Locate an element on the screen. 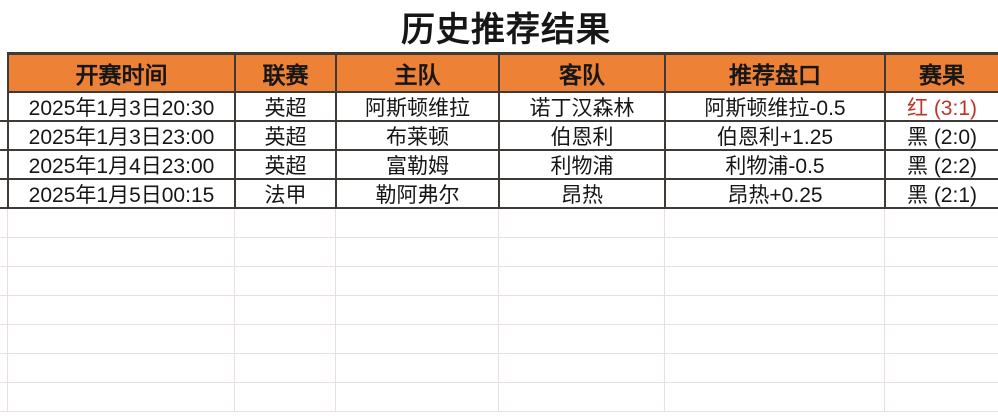 This screenshot has height=417, width=998. cell-handicap: 阿斯顿维拉-0.5 is located at coordinates (774, 106).